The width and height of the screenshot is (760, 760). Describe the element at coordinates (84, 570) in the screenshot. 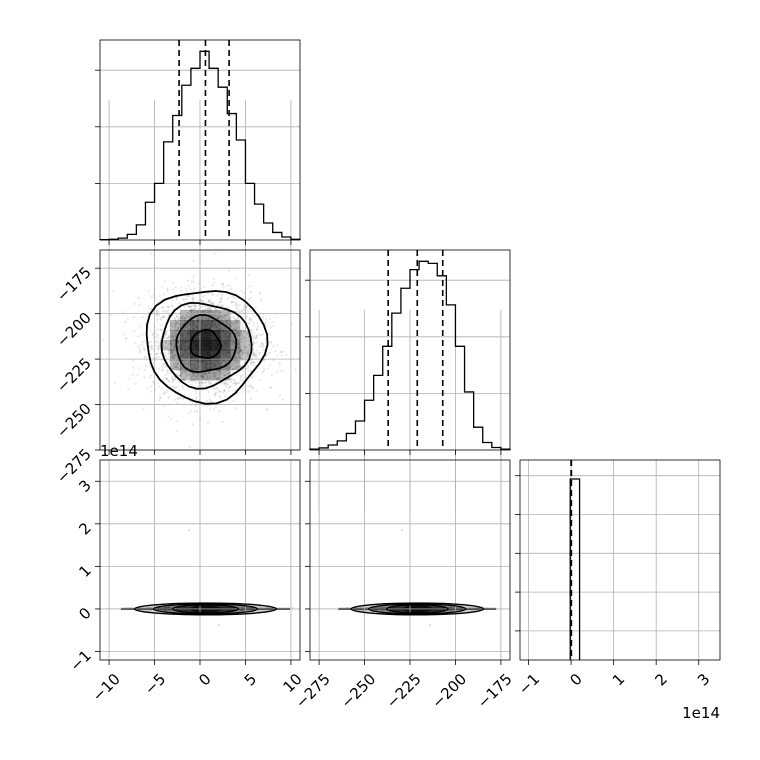

I see `y-tick-label: 1` at that location.